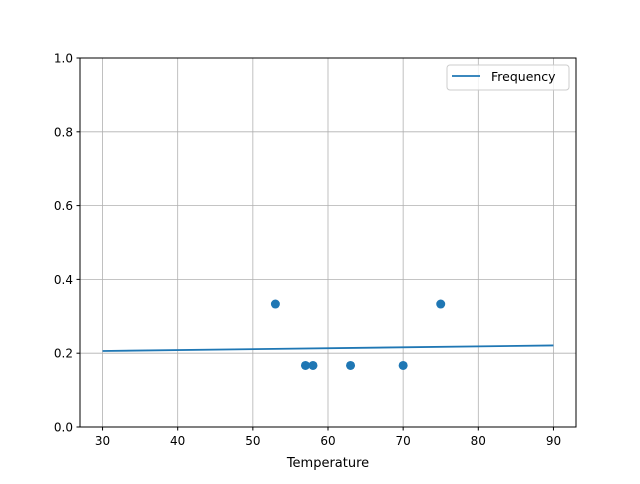 The width and height of the screenshot is (640, 484). Describe the element at coordinates (478, 441) in the screenshot. I see `x-tick-label: 80` at that location.